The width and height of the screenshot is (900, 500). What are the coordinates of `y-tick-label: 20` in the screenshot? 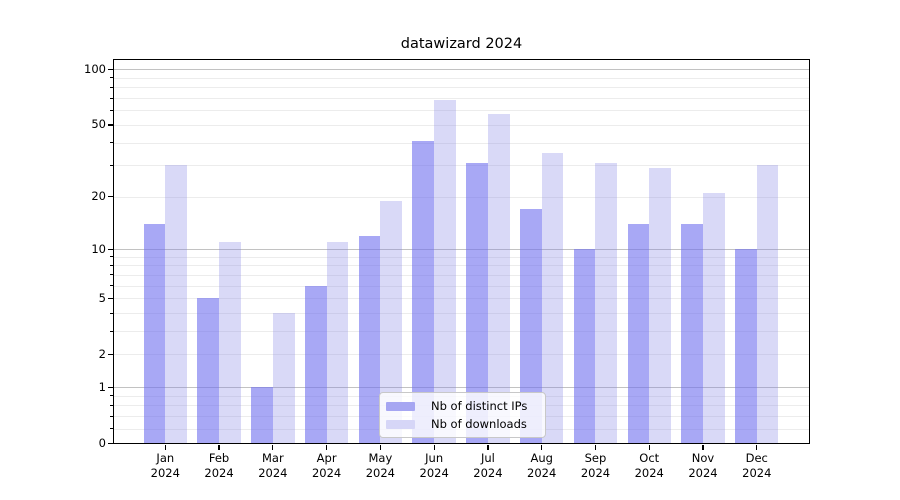 It's located at (98, 196).